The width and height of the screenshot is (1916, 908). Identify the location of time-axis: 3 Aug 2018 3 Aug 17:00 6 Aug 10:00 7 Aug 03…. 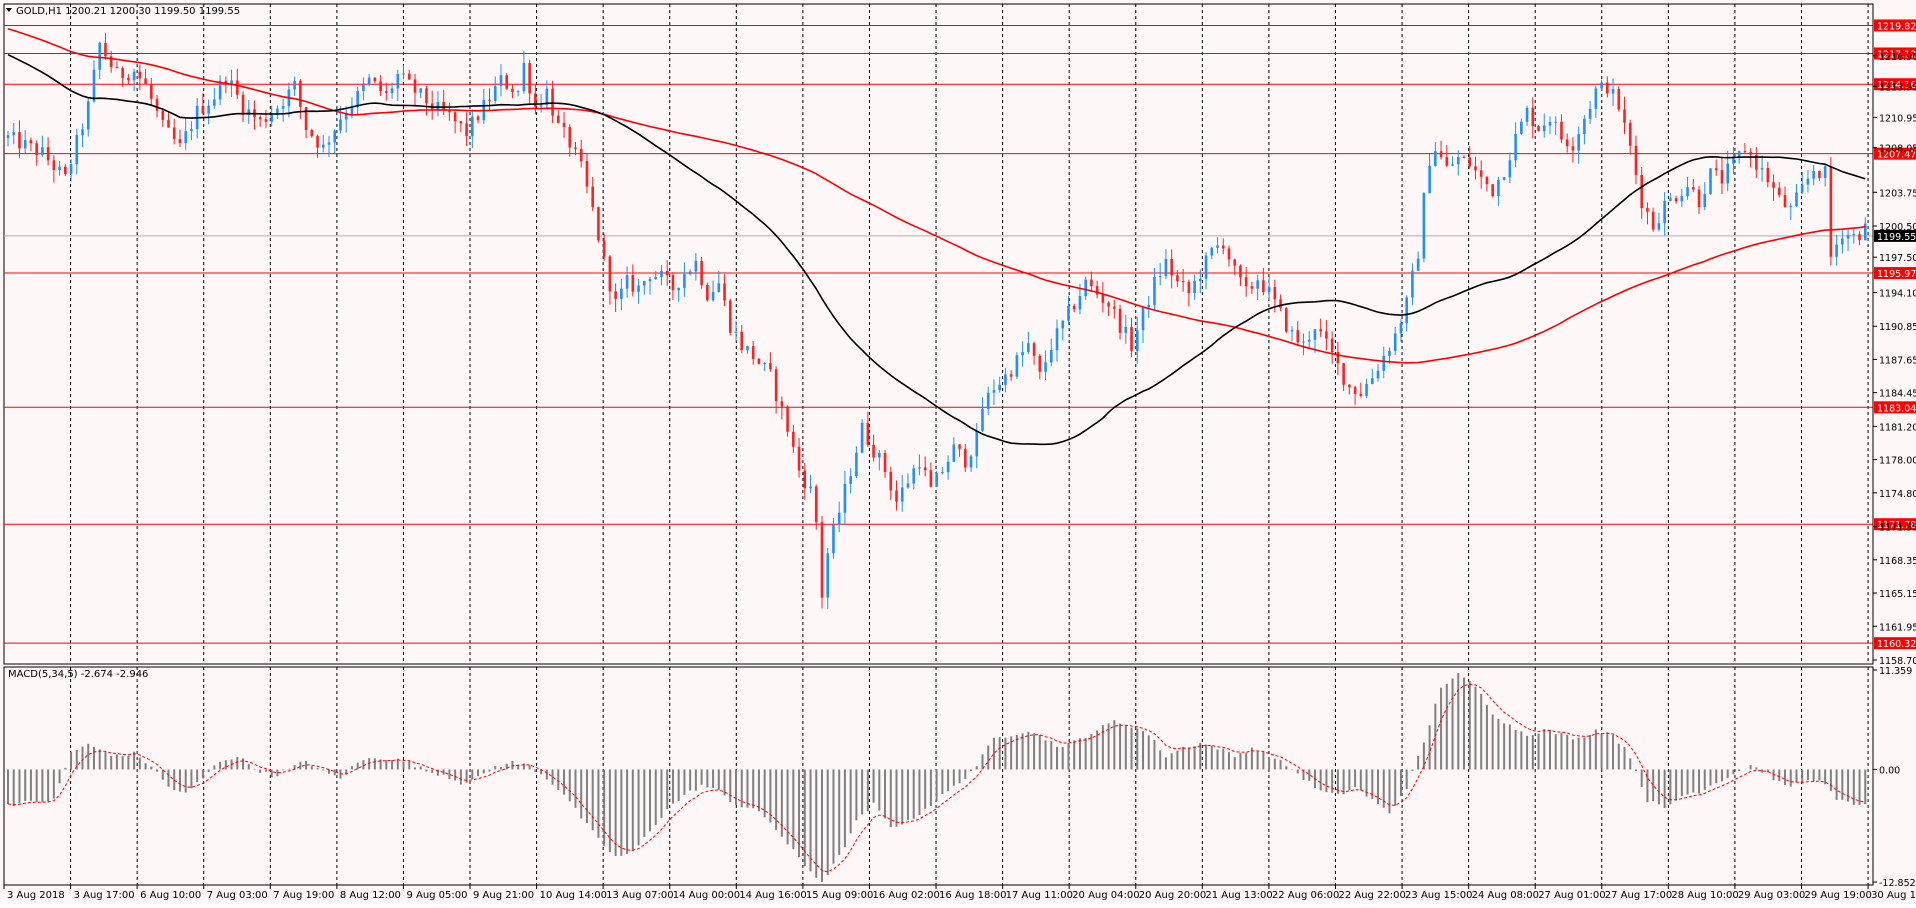
(959, 893).